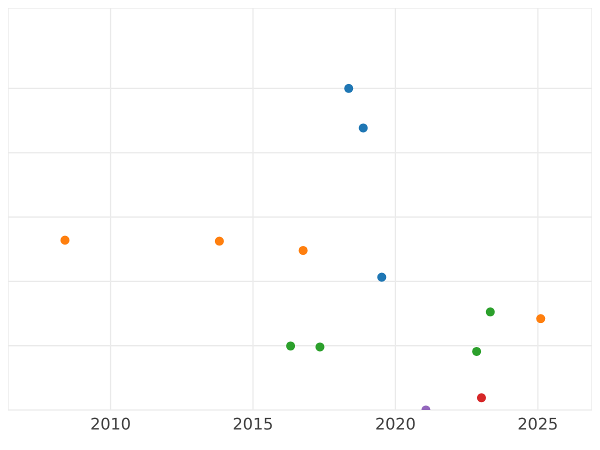 The image size is (600, 450). I want to click on x-tick-label: 2020, so click(395, 424).